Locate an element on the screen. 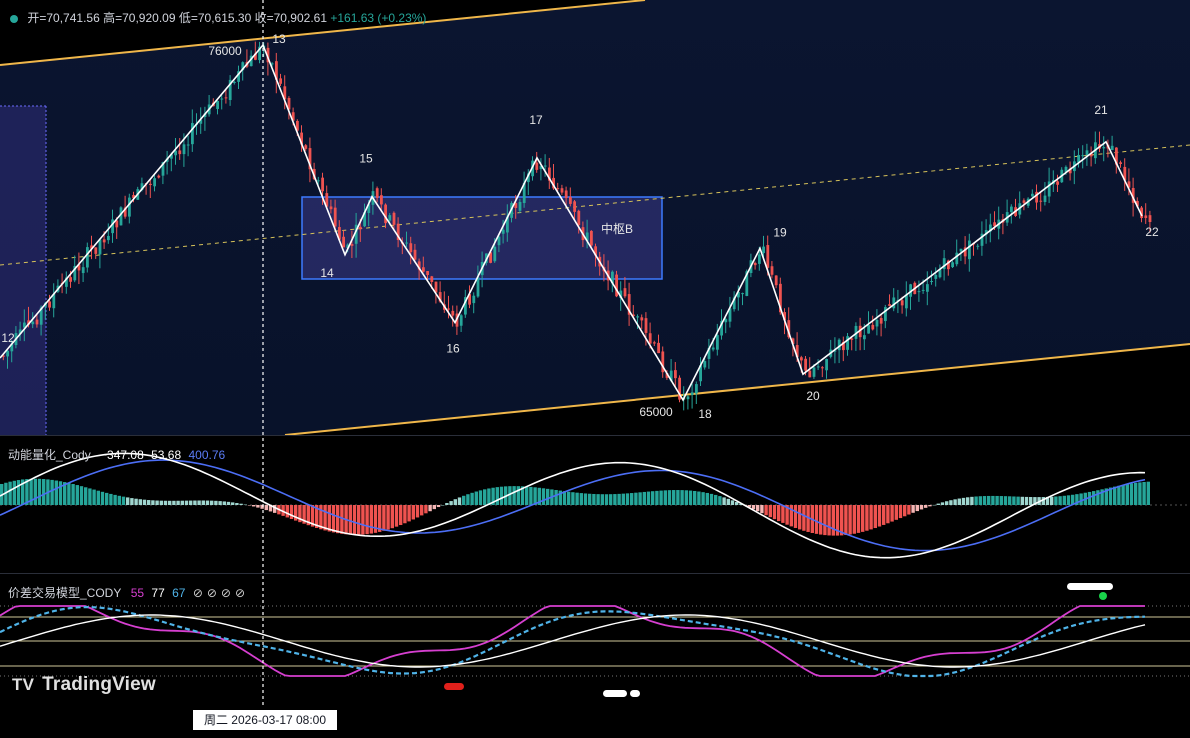  time-axis is located at coordinates (595, 719).